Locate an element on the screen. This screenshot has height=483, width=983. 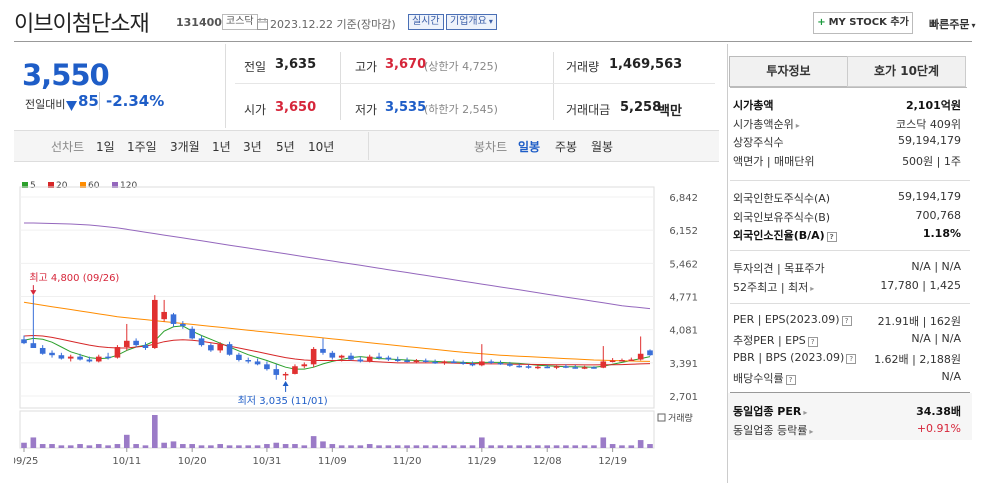
x-tick-label: 11/29 is located at coordinates (481, 461).